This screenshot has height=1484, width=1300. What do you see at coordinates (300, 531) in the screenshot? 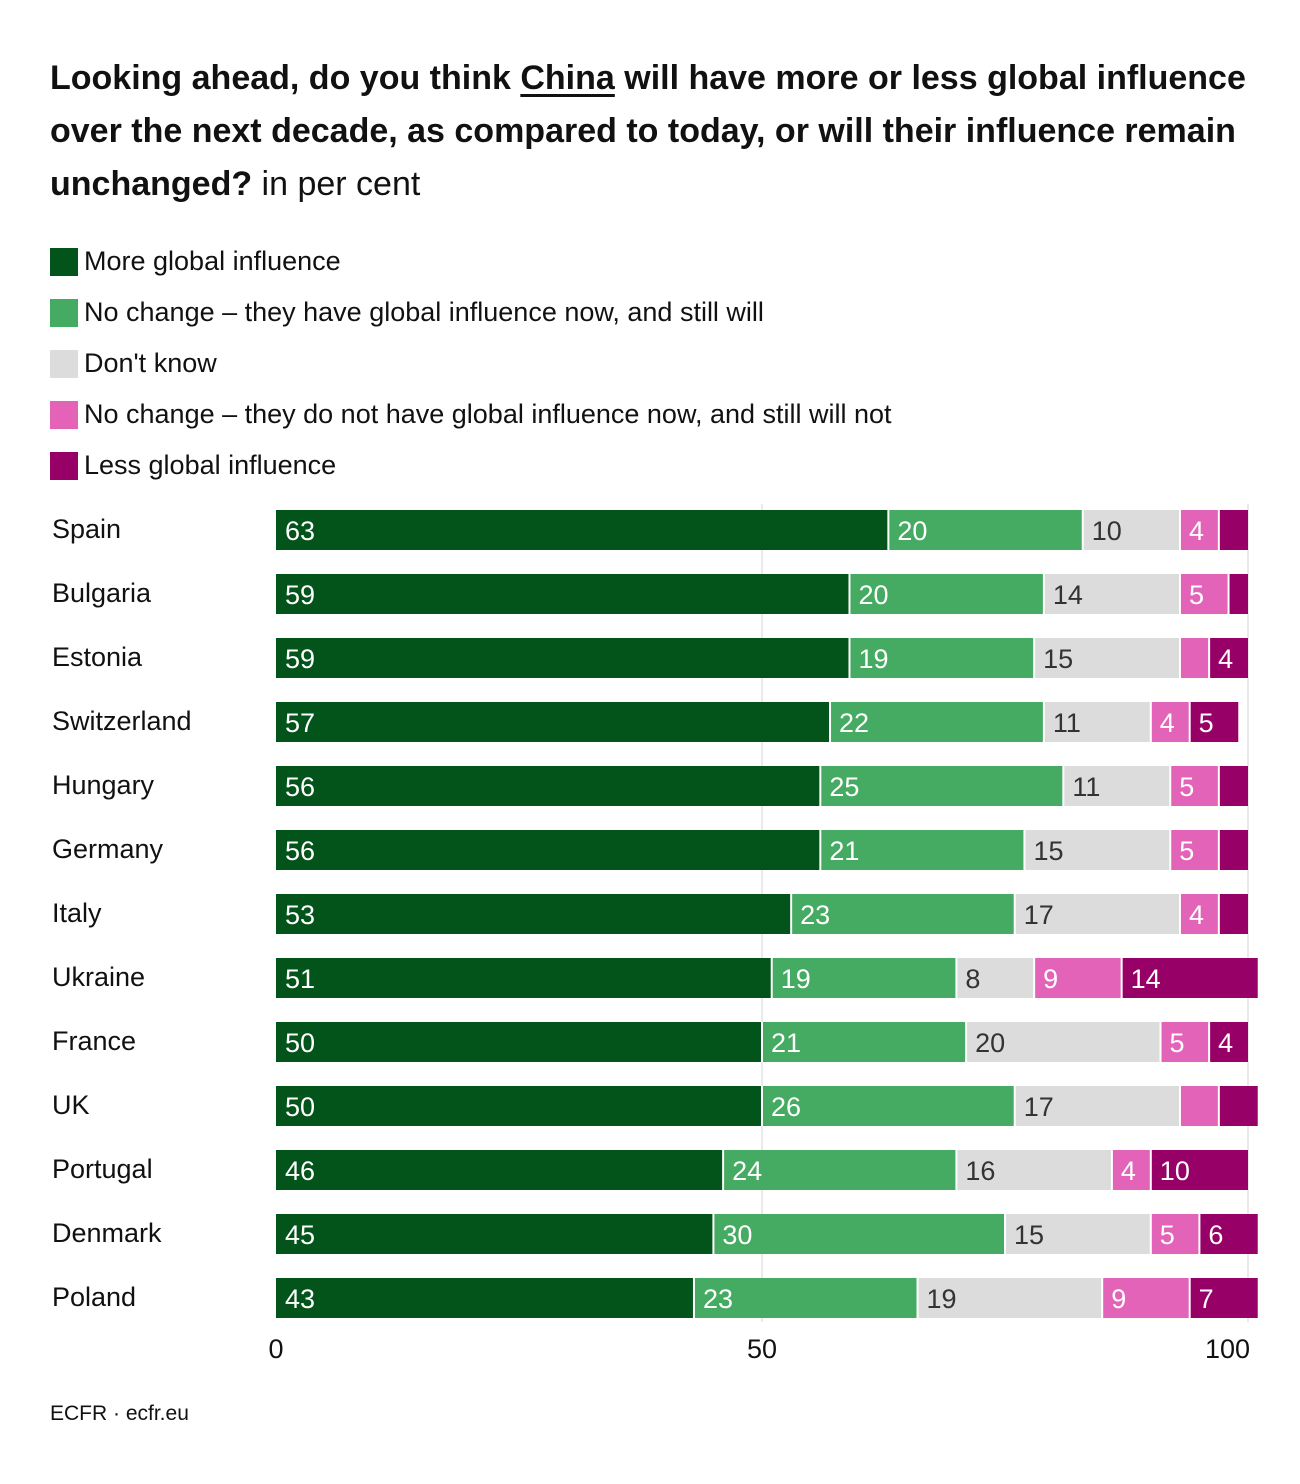
I see `data-label: 63` at bounding box center [300, 531].